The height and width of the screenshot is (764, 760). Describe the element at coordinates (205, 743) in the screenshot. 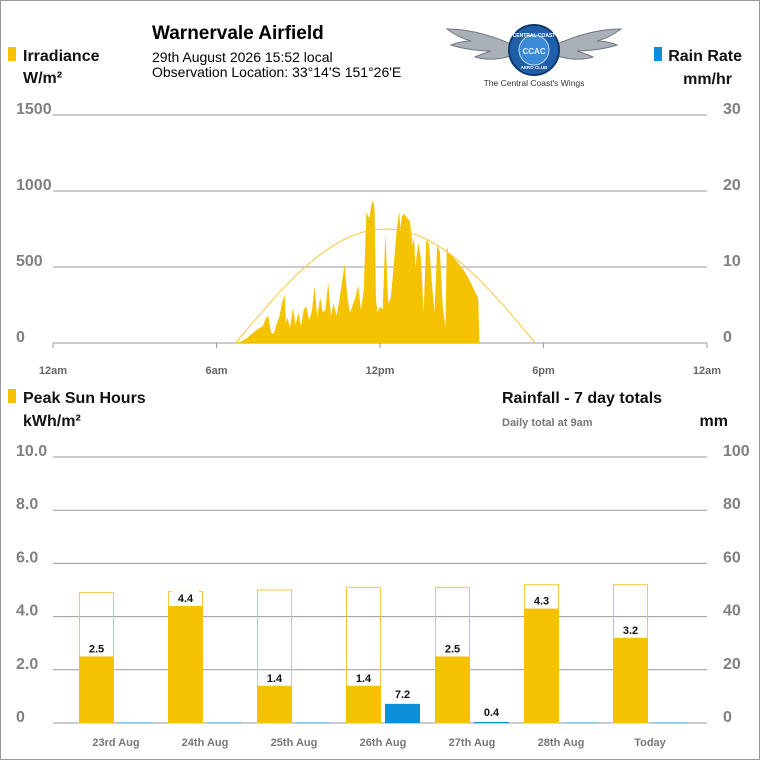

I see `day-tick-label: 24th Aug` at that location.